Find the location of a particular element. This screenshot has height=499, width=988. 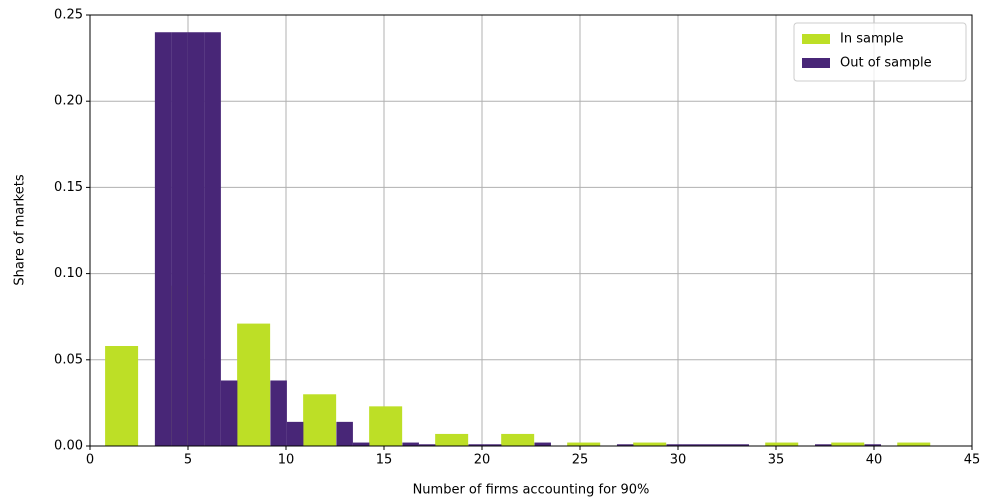

legend-label: In sample is located at coordinates (871, 39).